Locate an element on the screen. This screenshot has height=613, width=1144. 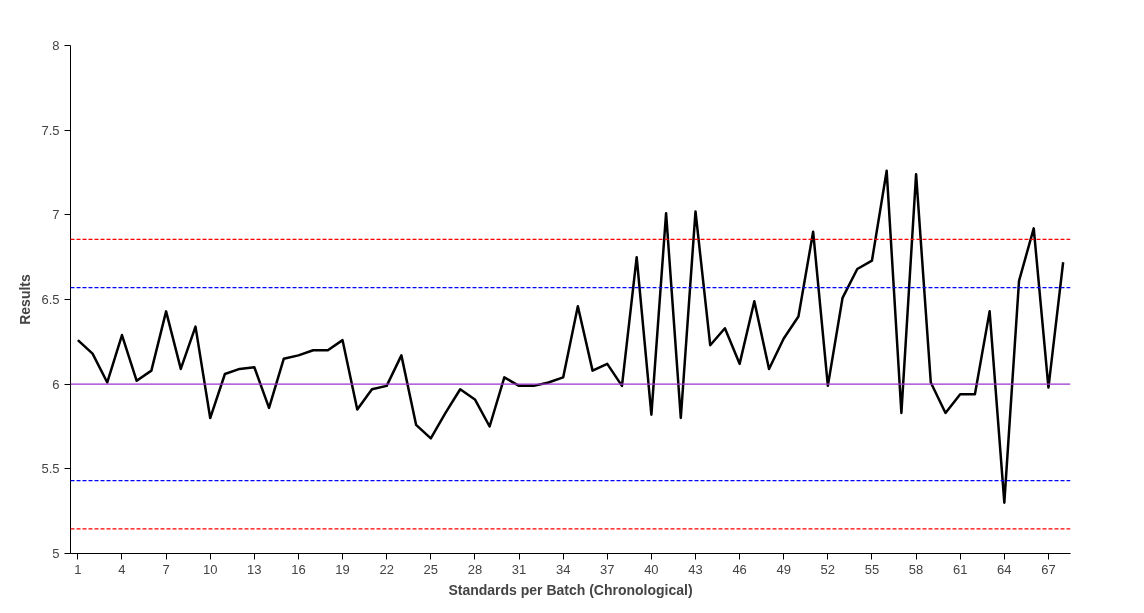
x-tick-label: 7 is located at coordinates (166, 569).